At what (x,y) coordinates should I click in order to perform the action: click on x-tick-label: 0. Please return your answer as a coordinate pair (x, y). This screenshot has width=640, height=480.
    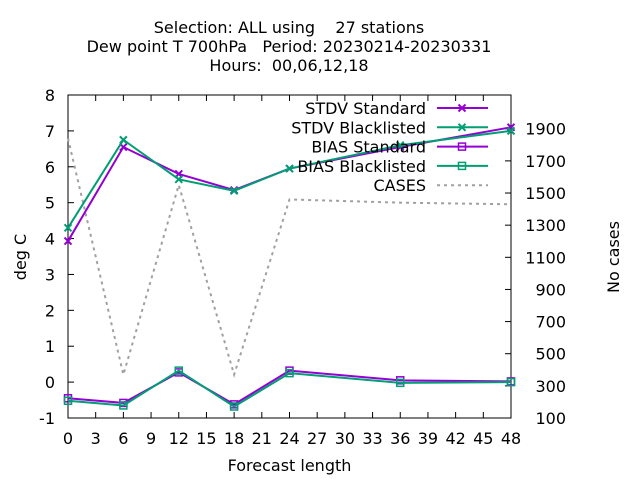
    Looking at the image, I should click on (68, 438).